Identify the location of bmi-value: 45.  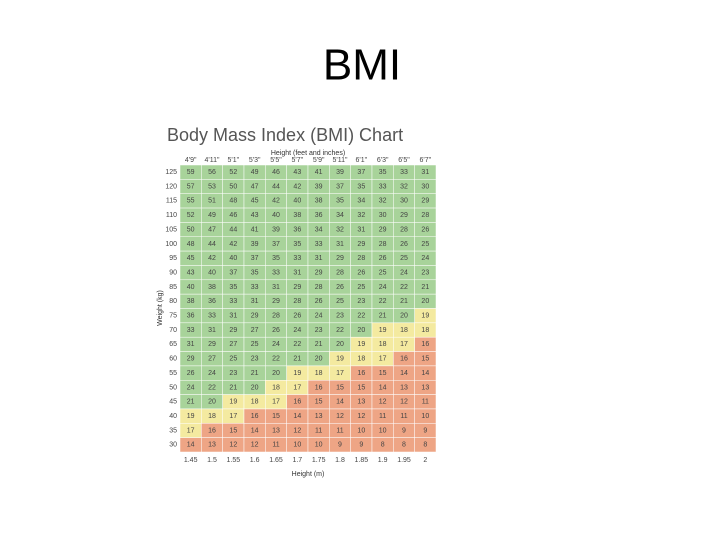
(255, 201).